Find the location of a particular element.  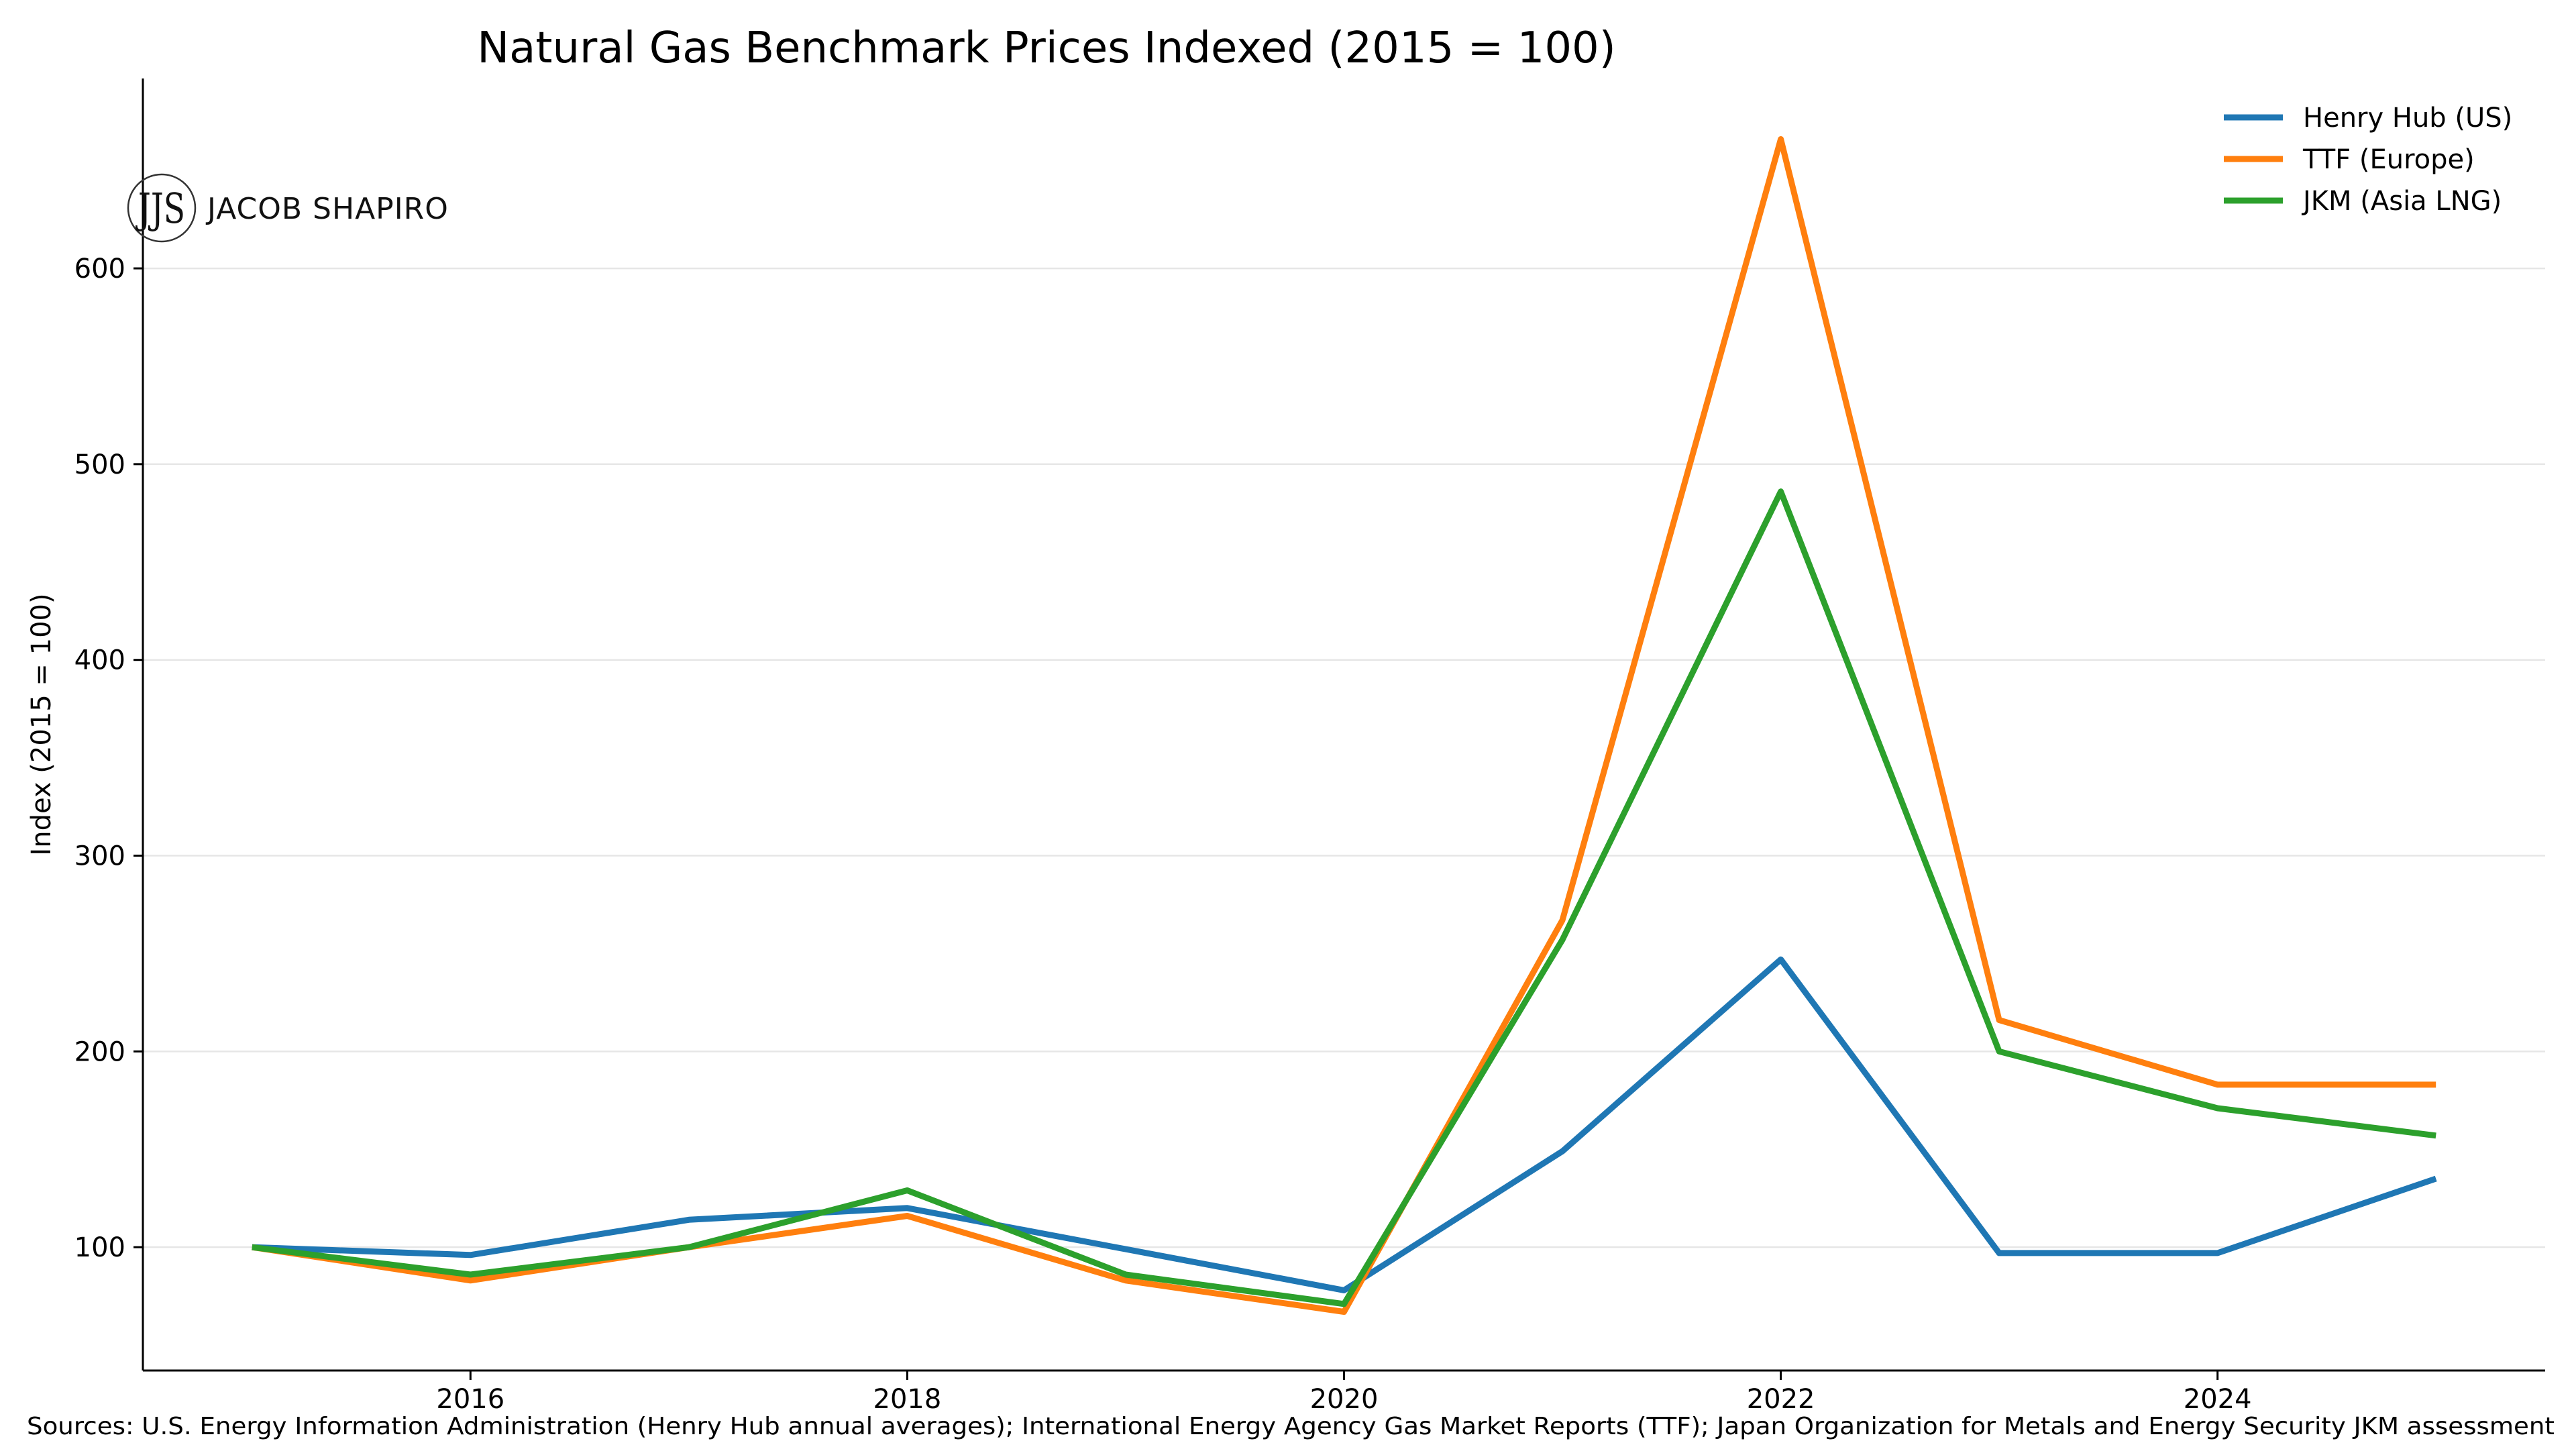

x-tick-label-2024: 2024 is located at coordinates (2218, 1399).